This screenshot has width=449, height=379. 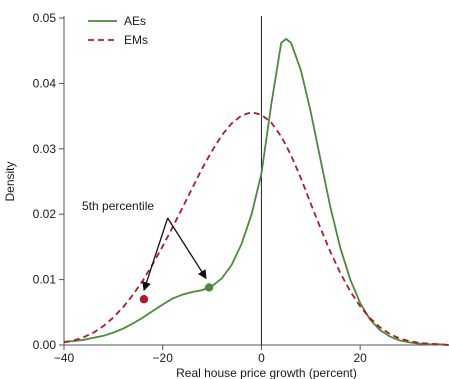 I want to click on x-tick-label: −40, so click(x=64, y=358).